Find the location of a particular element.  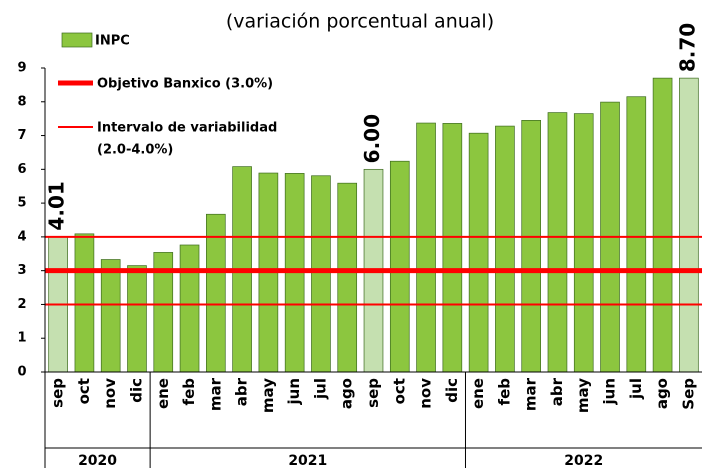

y-tick-label: 9 is located at coordinates (21, 68).